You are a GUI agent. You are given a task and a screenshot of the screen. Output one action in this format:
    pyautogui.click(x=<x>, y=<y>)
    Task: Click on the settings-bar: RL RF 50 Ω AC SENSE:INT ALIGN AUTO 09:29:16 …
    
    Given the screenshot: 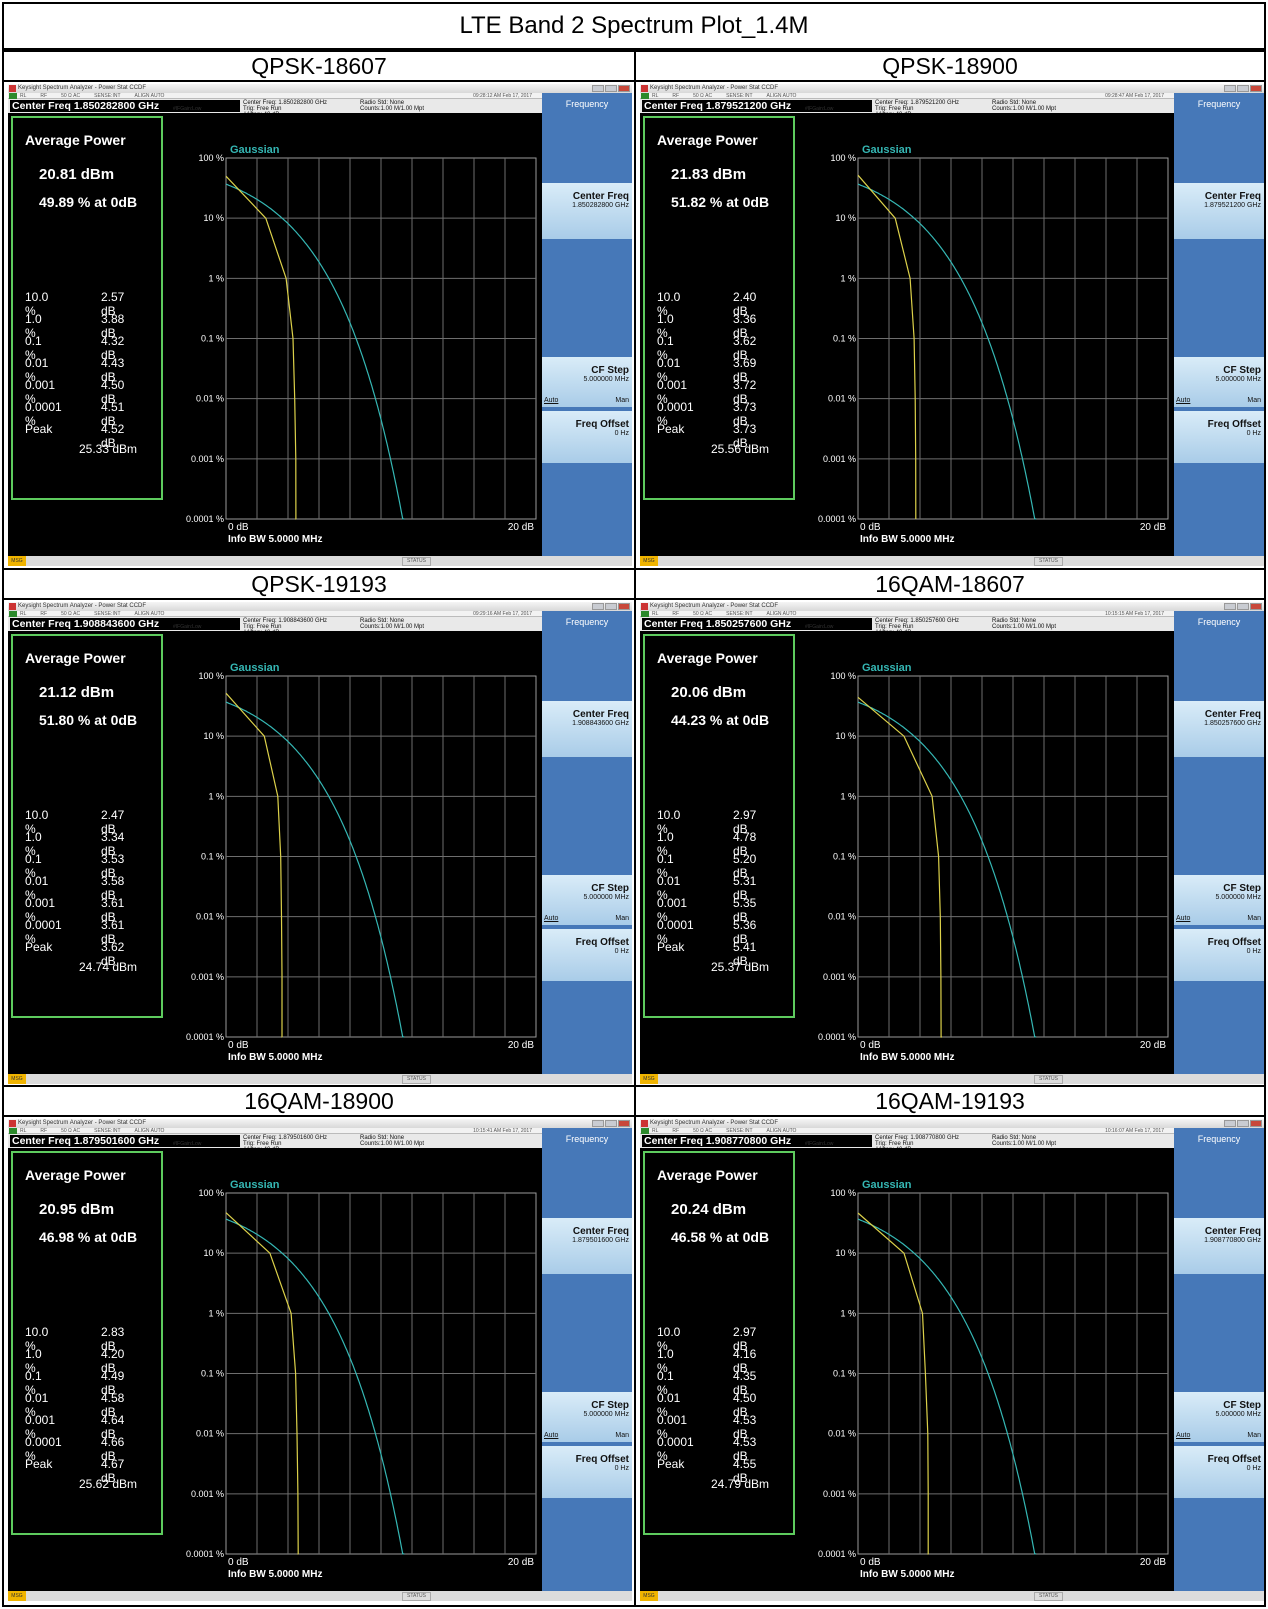 What is the action you would take?
    pyautogui.click(x=275, y=623)
    